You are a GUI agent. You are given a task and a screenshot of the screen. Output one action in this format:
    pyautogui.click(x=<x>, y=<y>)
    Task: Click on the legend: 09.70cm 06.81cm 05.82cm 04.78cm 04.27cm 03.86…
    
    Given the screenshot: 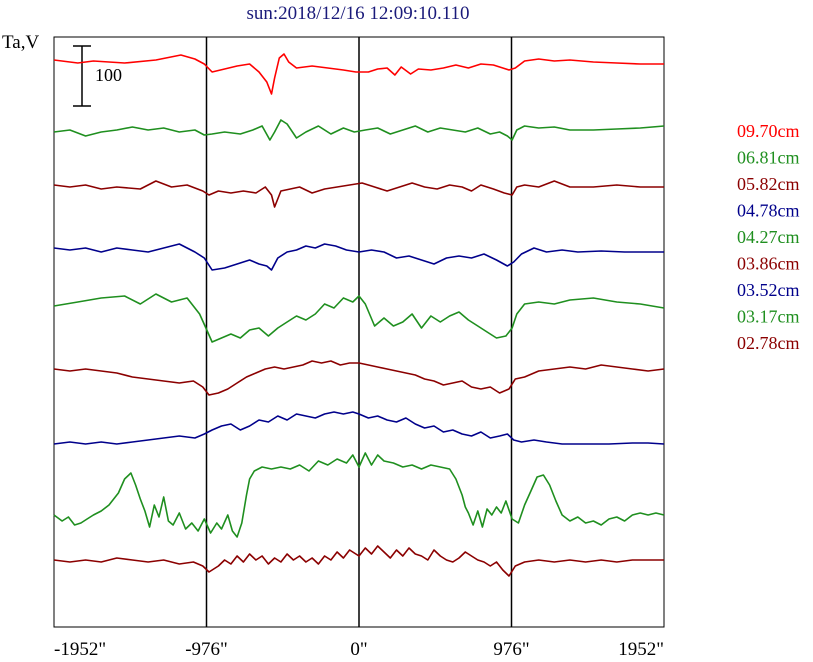 What is the action you would take?
    pyautogui.click(x=768, y=237)
    